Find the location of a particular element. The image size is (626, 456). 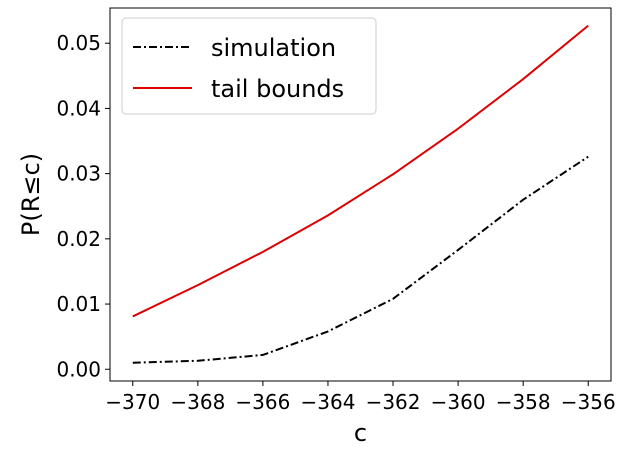

legend-box is located at coordinates (249, 66).